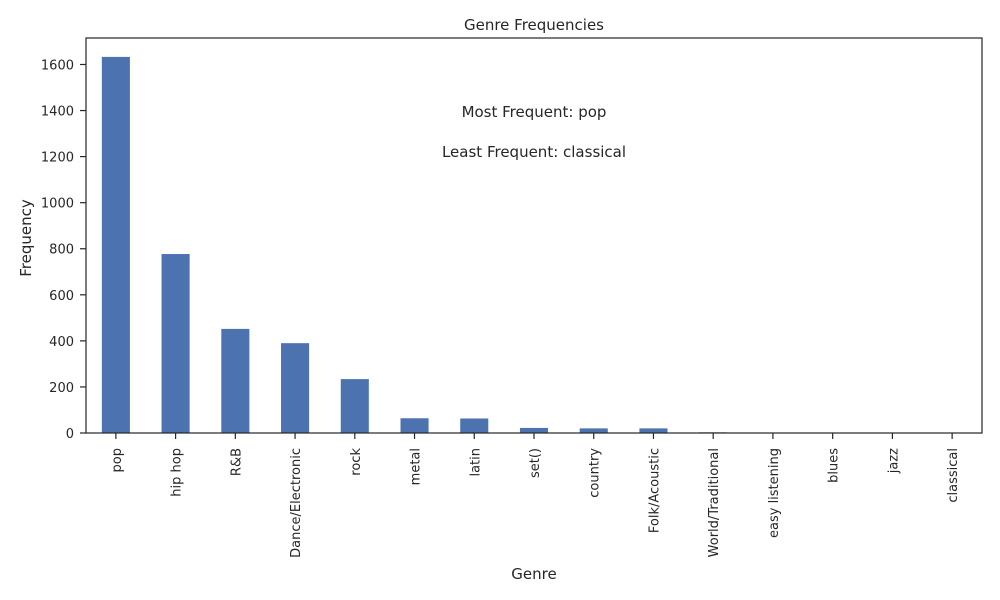 Image resolution: width=1000 pixels, height=600 pixels. Describe the element at coordinates (953, 475) in the screenshot. I see `x-tick-label: classical` at that location.